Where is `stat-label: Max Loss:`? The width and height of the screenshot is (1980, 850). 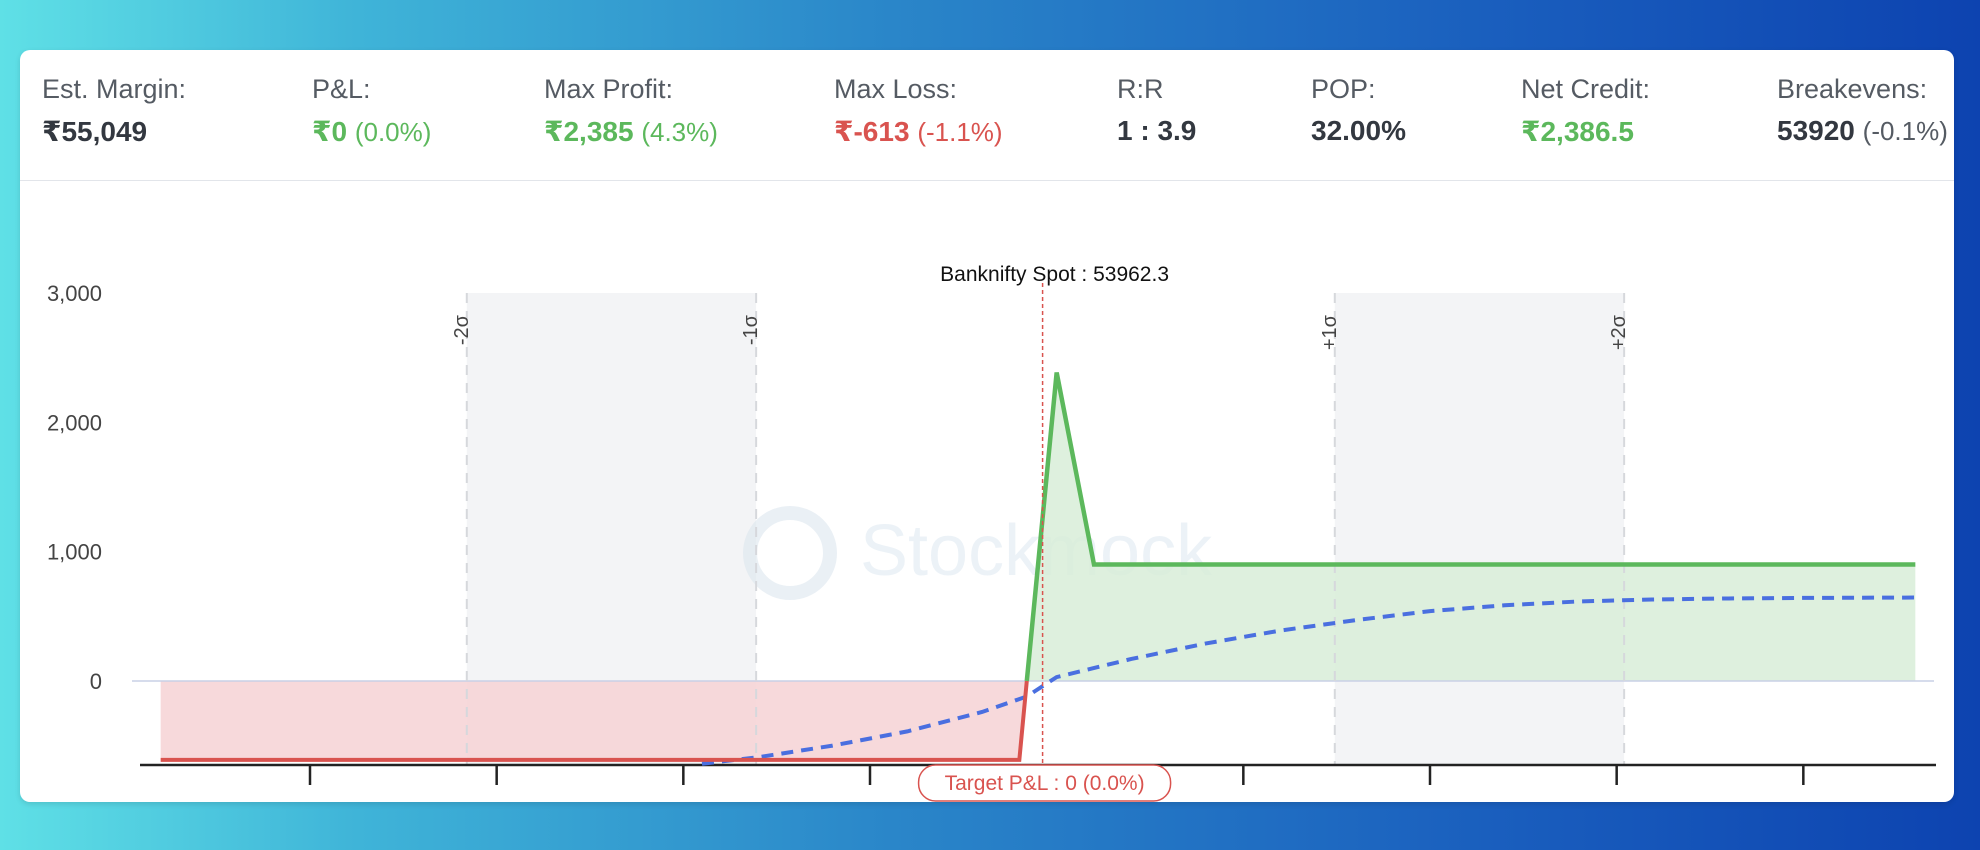
stat-label: Max Loss: is located at coordinates (896, 89).